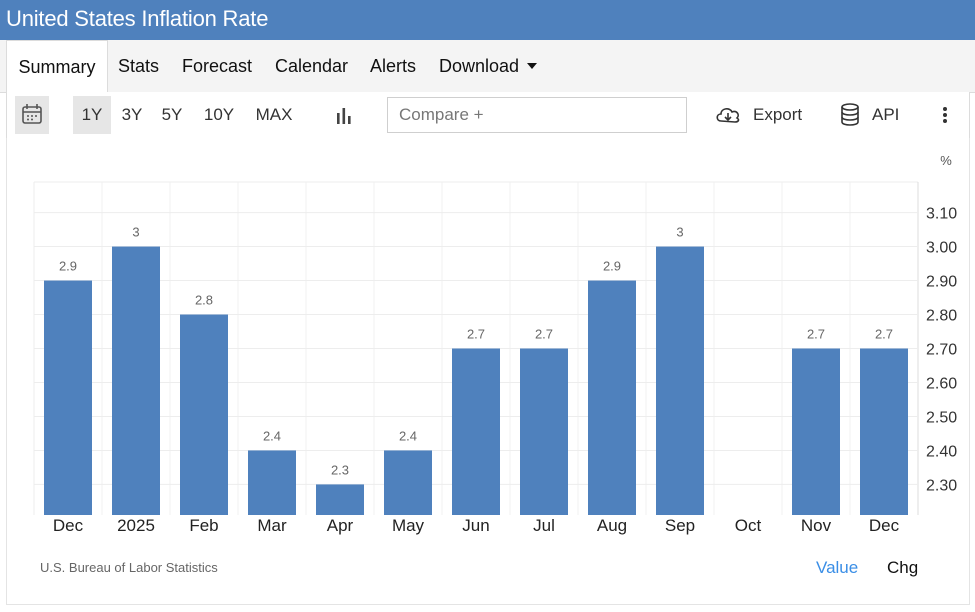 The width and height of the screenshot is (975, 612). I want to click on range-max-button: MAX, so click(274, 114).